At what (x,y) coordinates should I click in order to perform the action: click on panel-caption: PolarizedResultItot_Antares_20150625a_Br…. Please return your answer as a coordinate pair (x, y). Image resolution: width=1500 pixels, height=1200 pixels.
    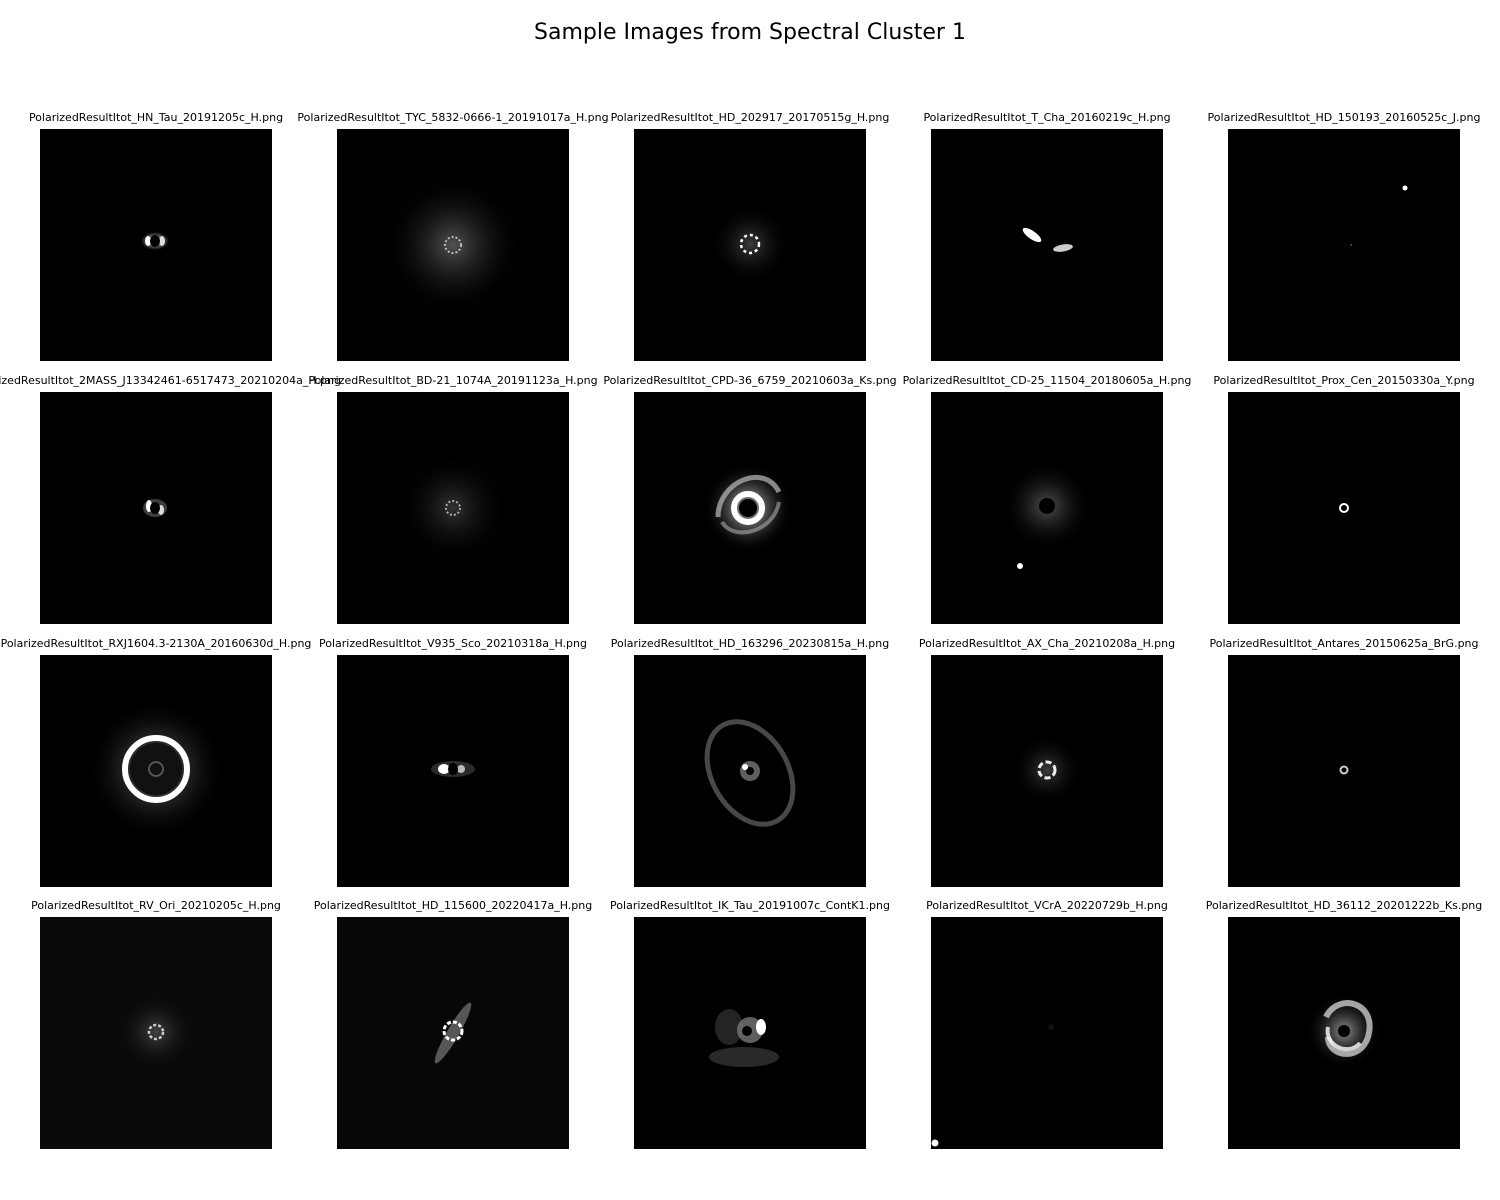
    Looking at the image, I should click on (1344, 643).